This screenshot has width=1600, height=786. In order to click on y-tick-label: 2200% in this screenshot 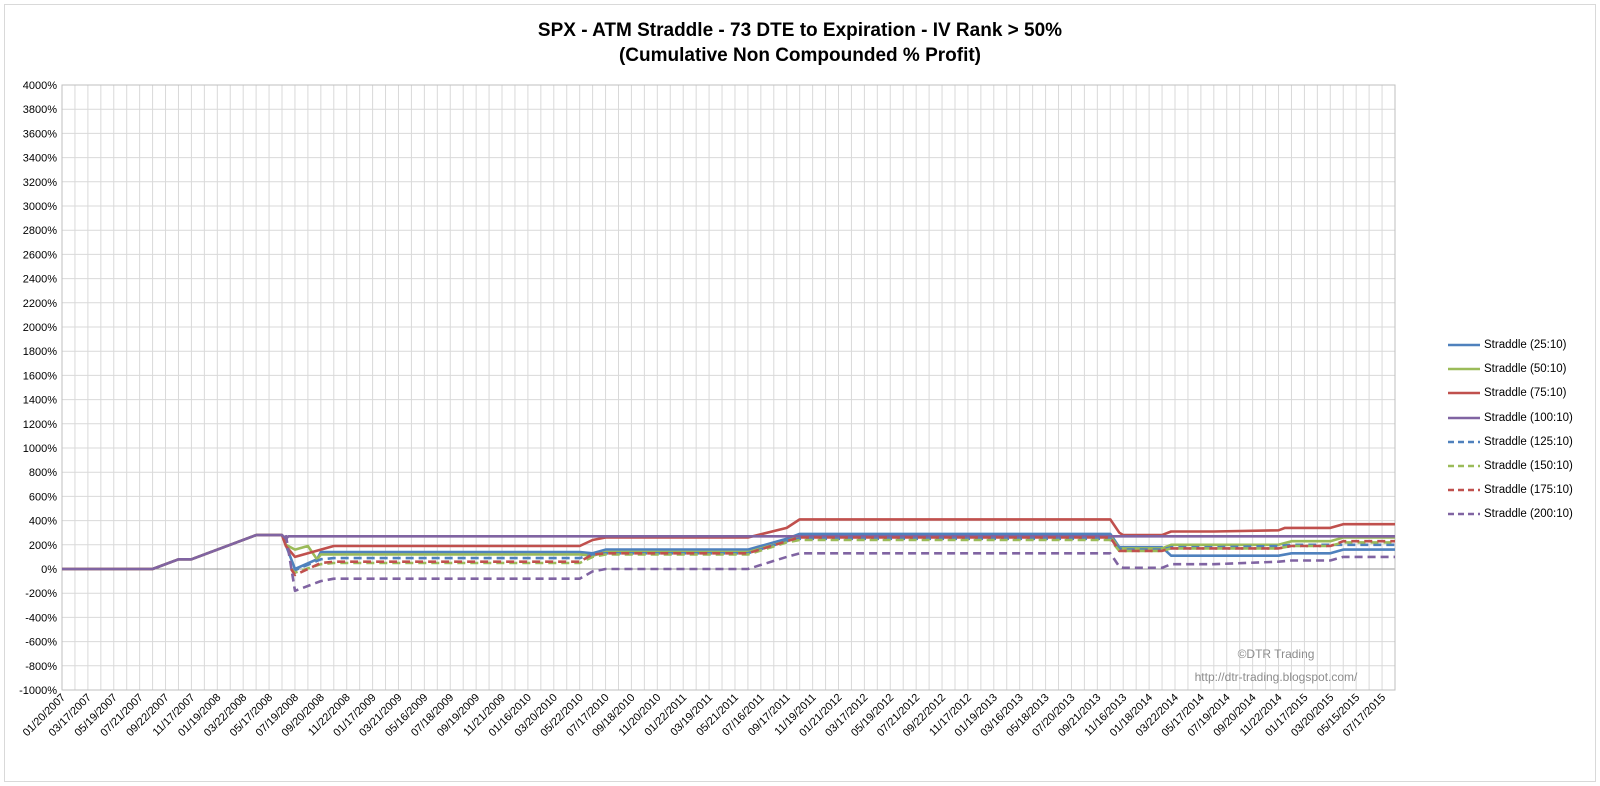, I will do `click(40, 304)`.